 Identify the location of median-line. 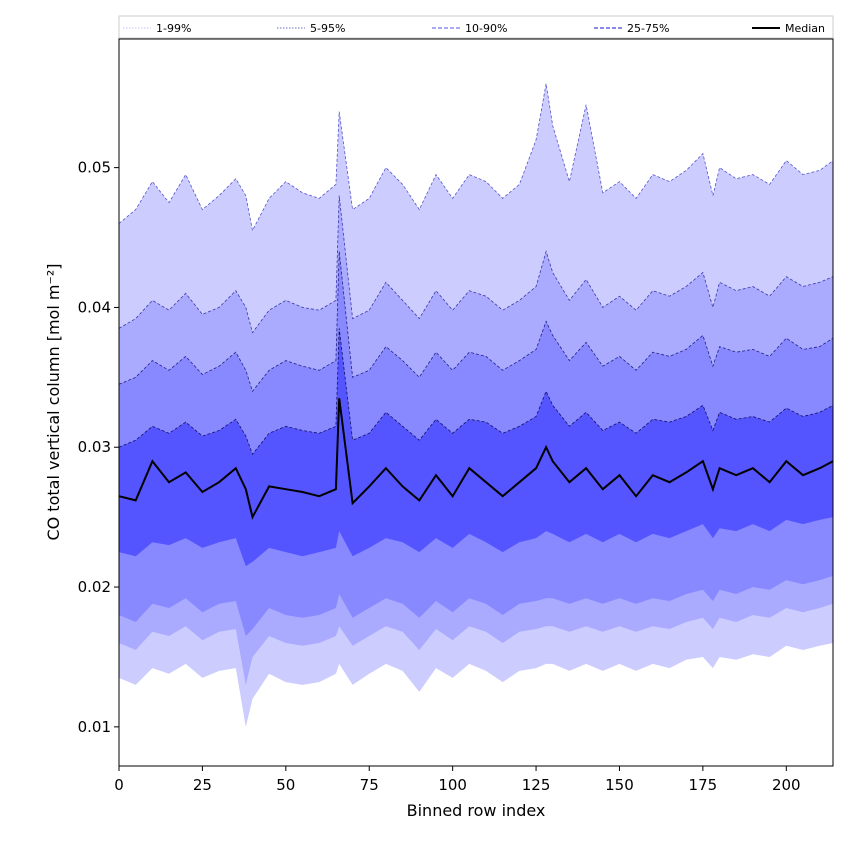
(476, 459).